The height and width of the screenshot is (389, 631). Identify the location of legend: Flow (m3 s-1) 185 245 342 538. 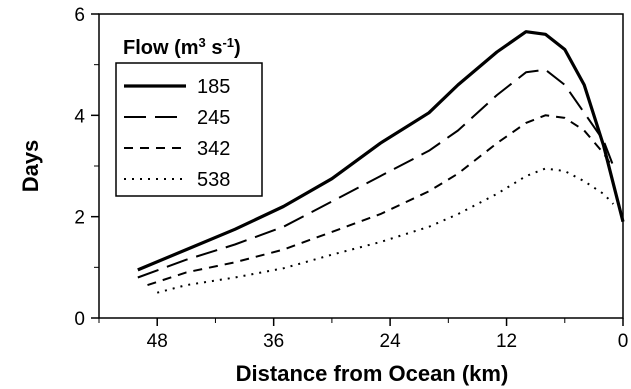
(189, 116).